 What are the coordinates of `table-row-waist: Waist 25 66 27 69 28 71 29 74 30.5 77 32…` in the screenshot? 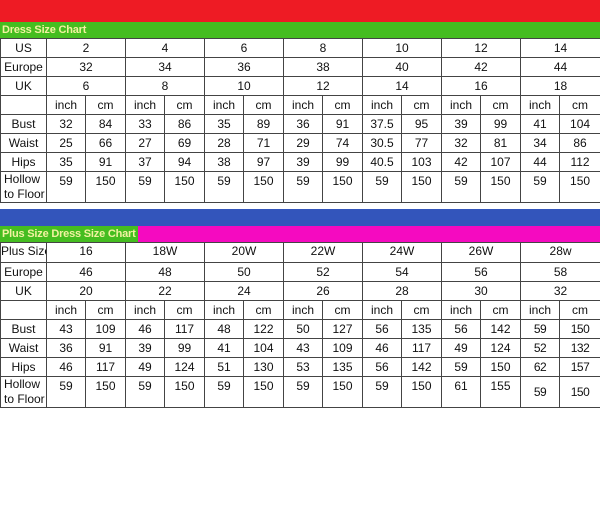 It's located at (300, 143).